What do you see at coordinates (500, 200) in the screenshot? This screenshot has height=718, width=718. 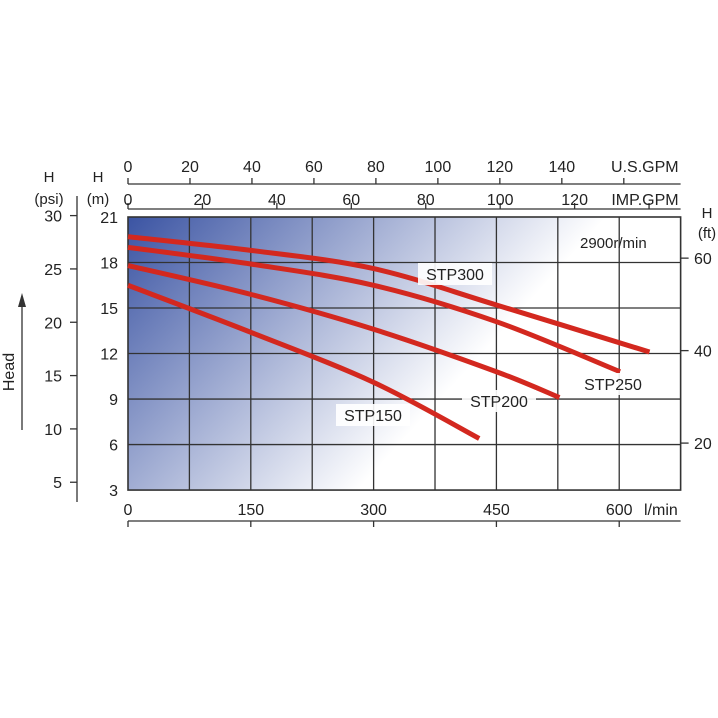 I see `imp-gpm-tick-label: 100` at bounding box center [500, 200].